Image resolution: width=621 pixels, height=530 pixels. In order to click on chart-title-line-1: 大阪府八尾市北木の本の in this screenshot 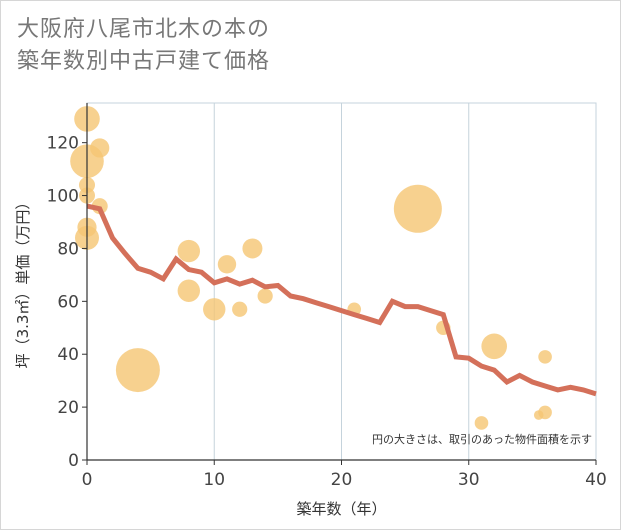, I will do `click(144, 29)`.